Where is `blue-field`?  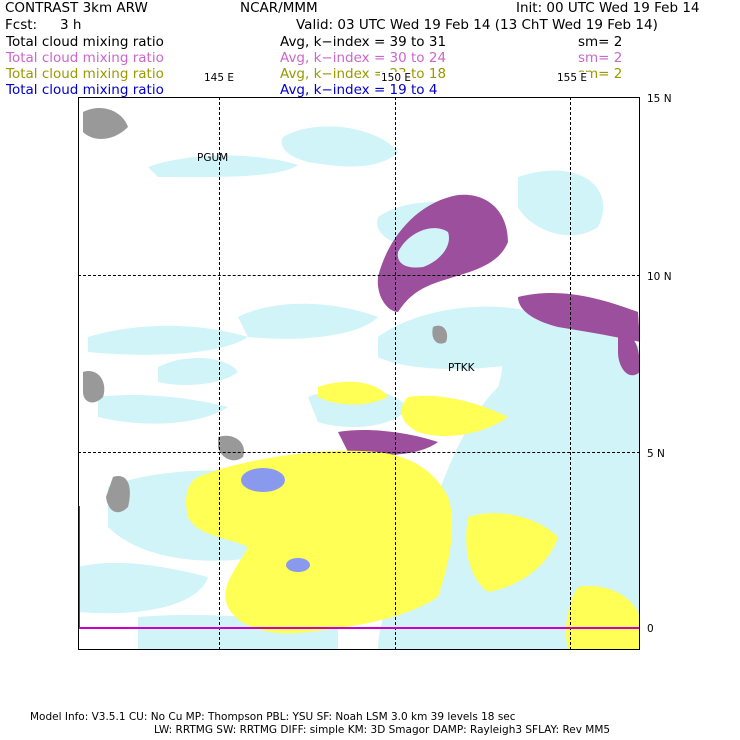
blue-field is located at coordinates (275, 520).